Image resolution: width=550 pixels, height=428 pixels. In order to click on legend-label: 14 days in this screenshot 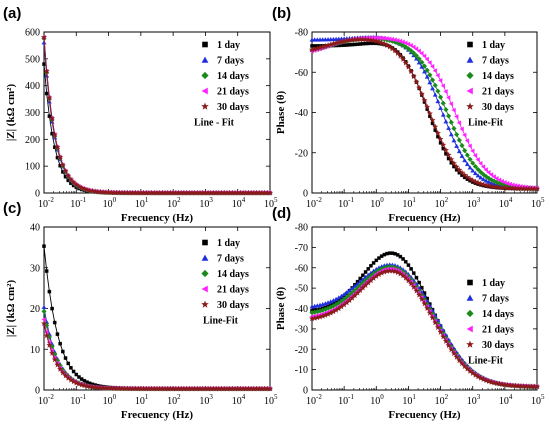, I will do `click(233, 76)`.